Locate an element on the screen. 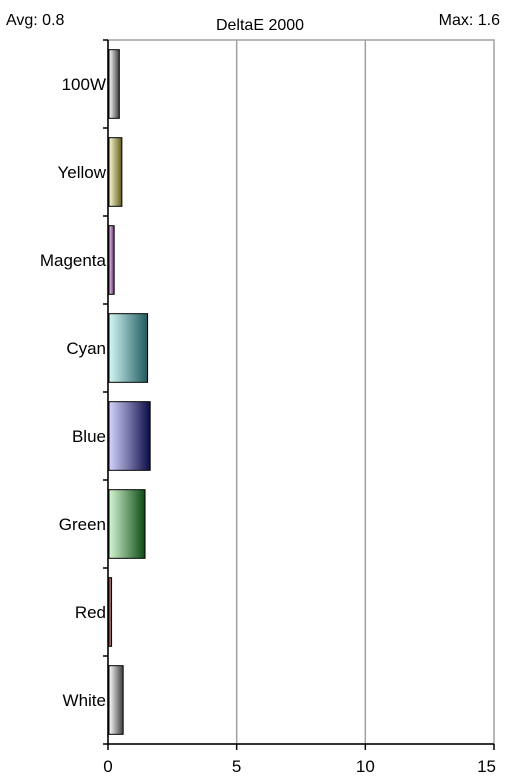 The width and height of the screenshot is (506, 782). y-axis: 100W Yellow Magenta Cyan Blue Green Red White is located at coordinates (74, 392).